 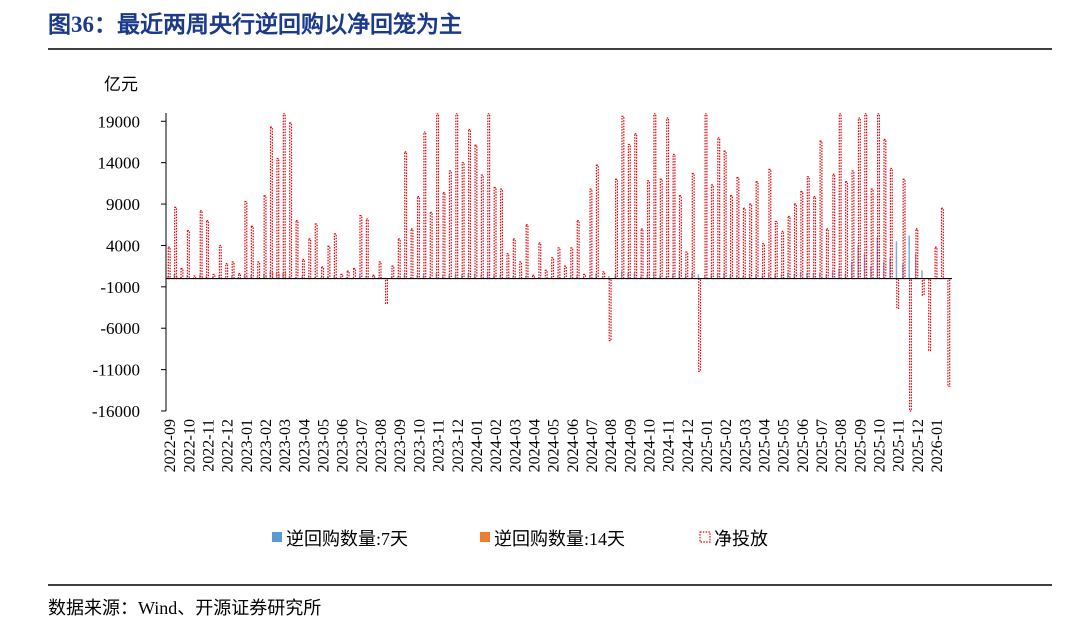 What do you see at coordinates (841, 445) in the screenshot?
I see `x-tick-label: 2025-08` at bounding box center [841, 445].